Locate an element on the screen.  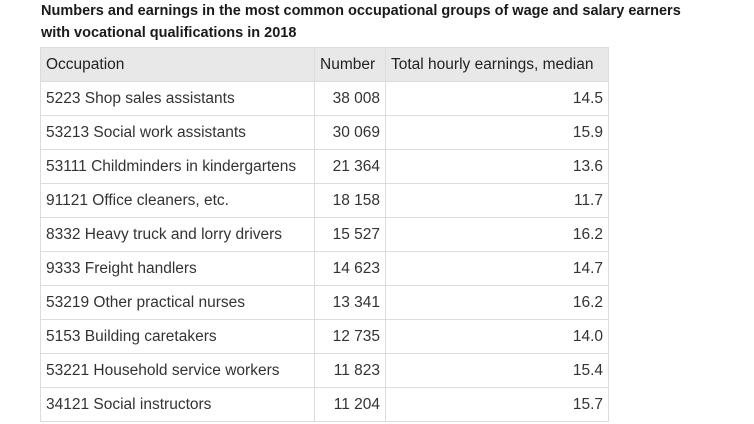
cell-occupation: 53213 Social work assistants is located at coordinates (177, 132).